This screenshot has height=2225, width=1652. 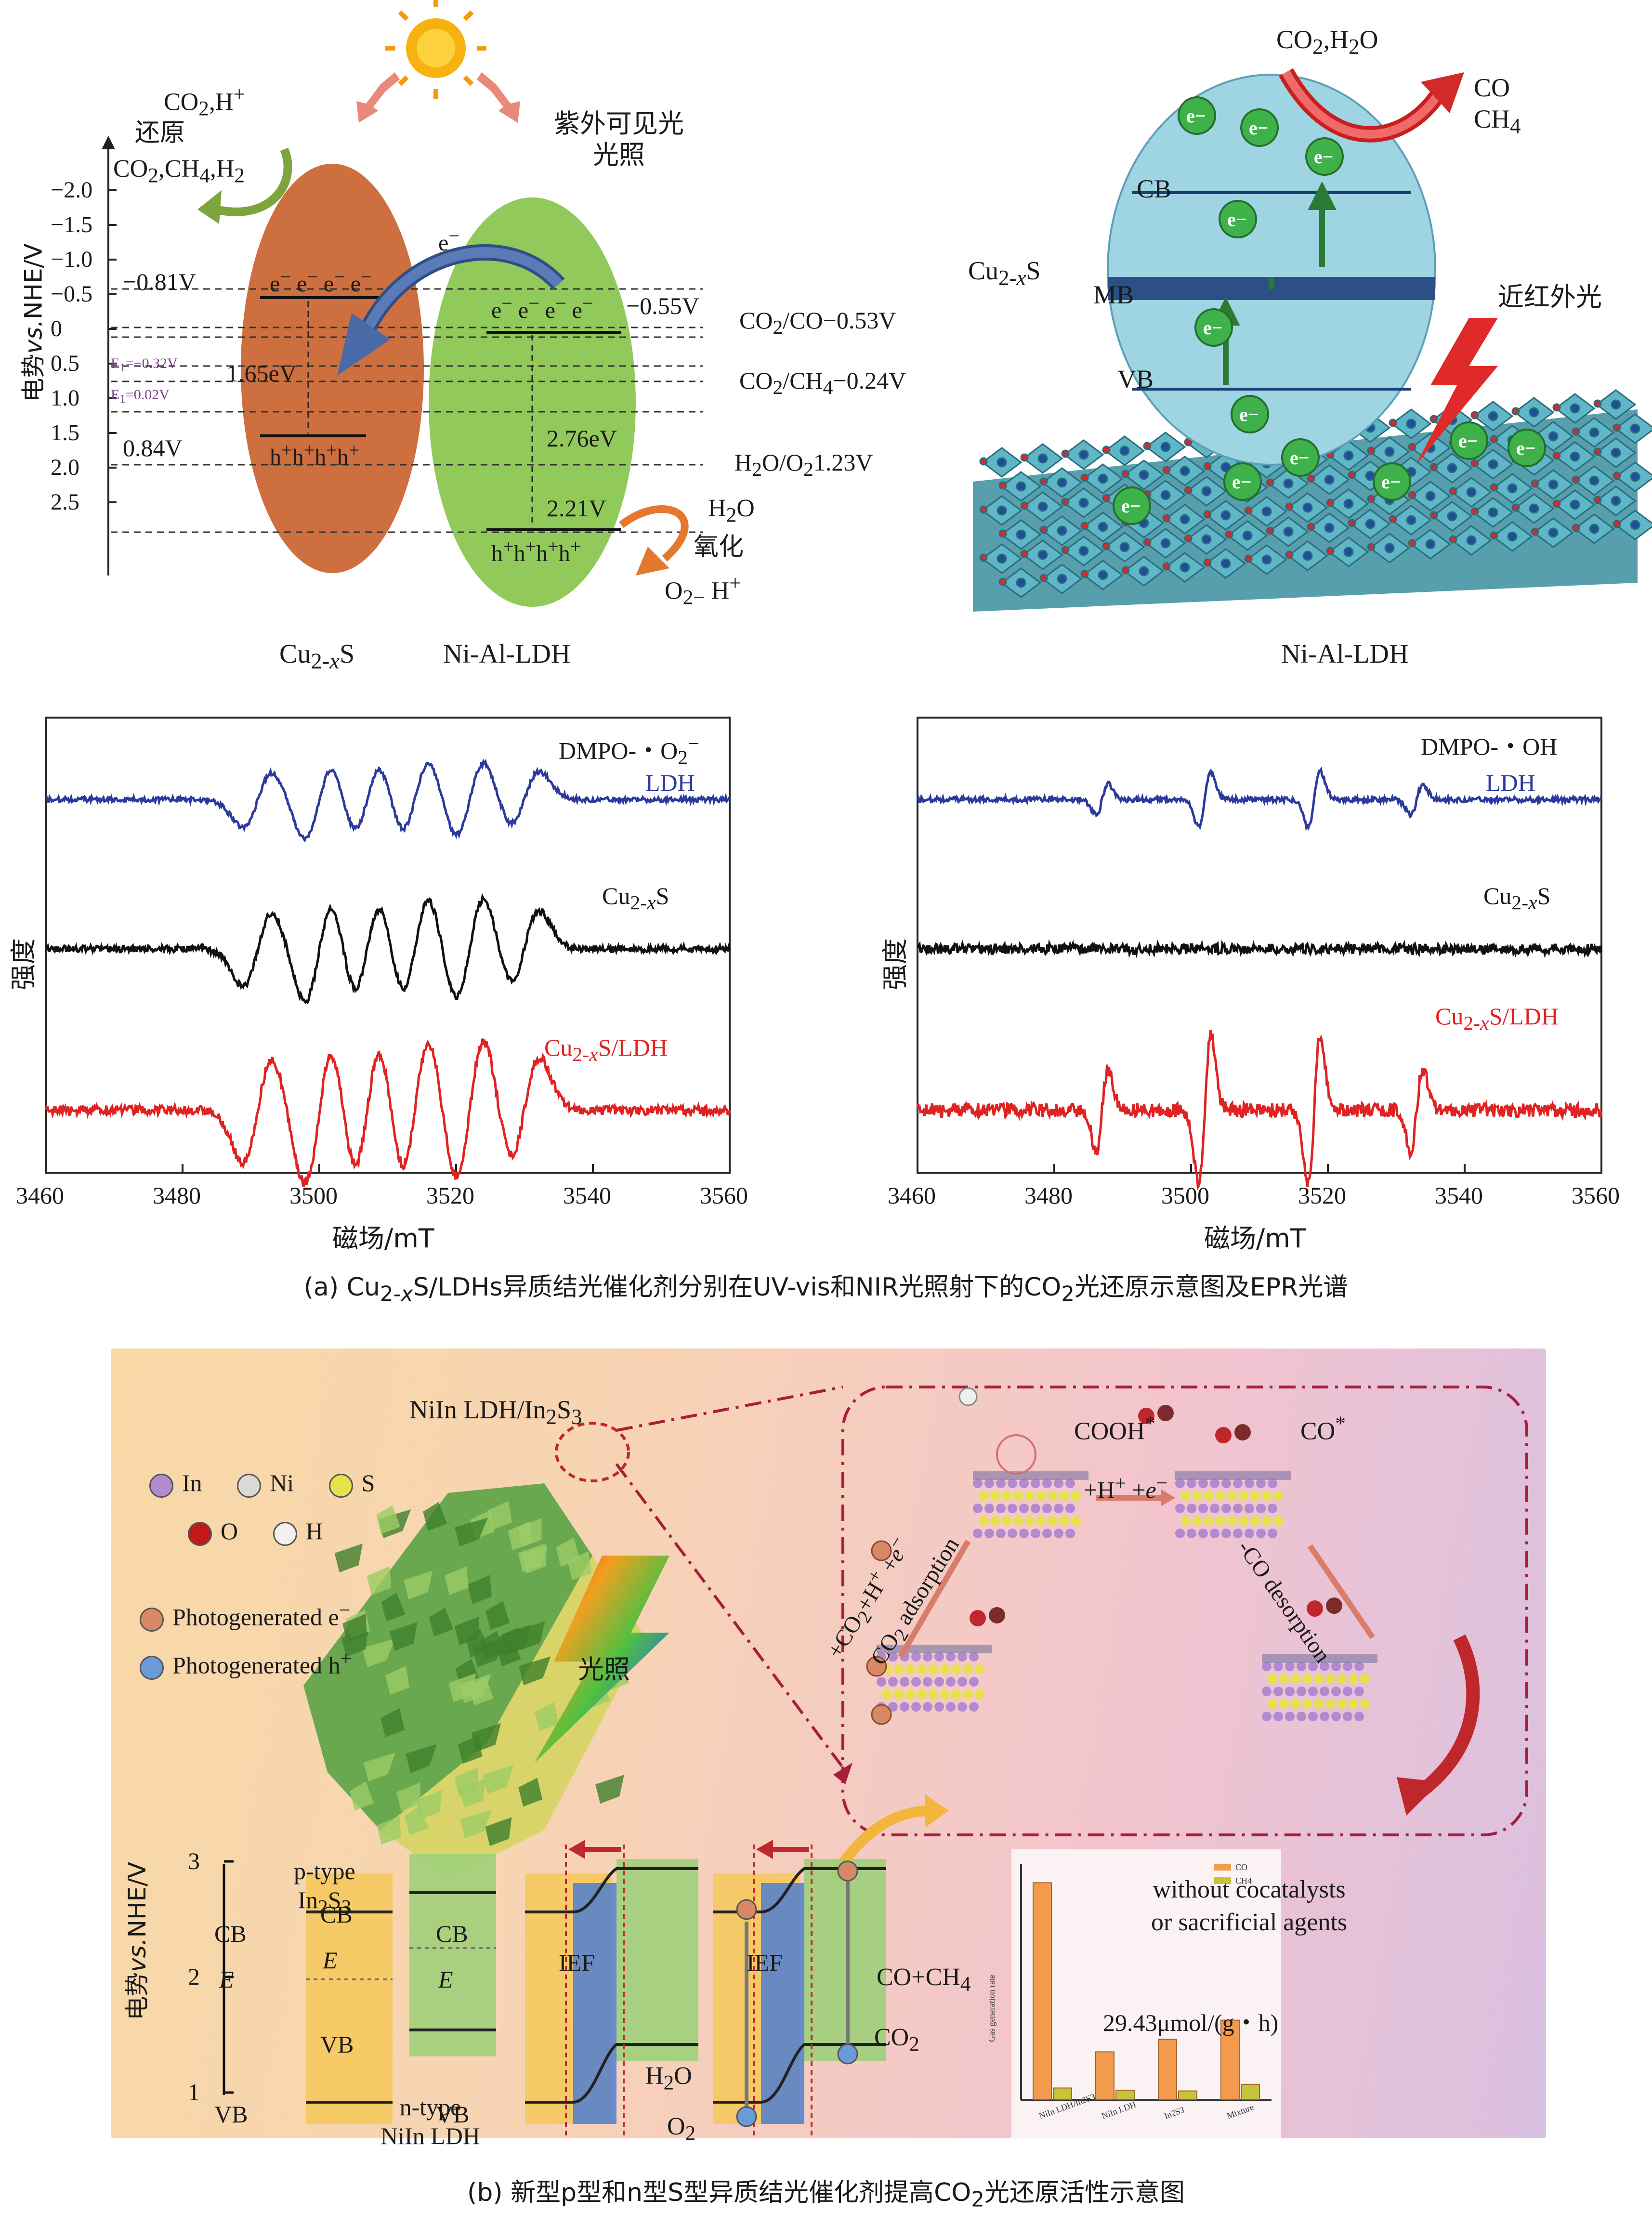 I want to click on epr-right-series-3: Cu2-xS/LDH, so click(x=1497, y=1018).